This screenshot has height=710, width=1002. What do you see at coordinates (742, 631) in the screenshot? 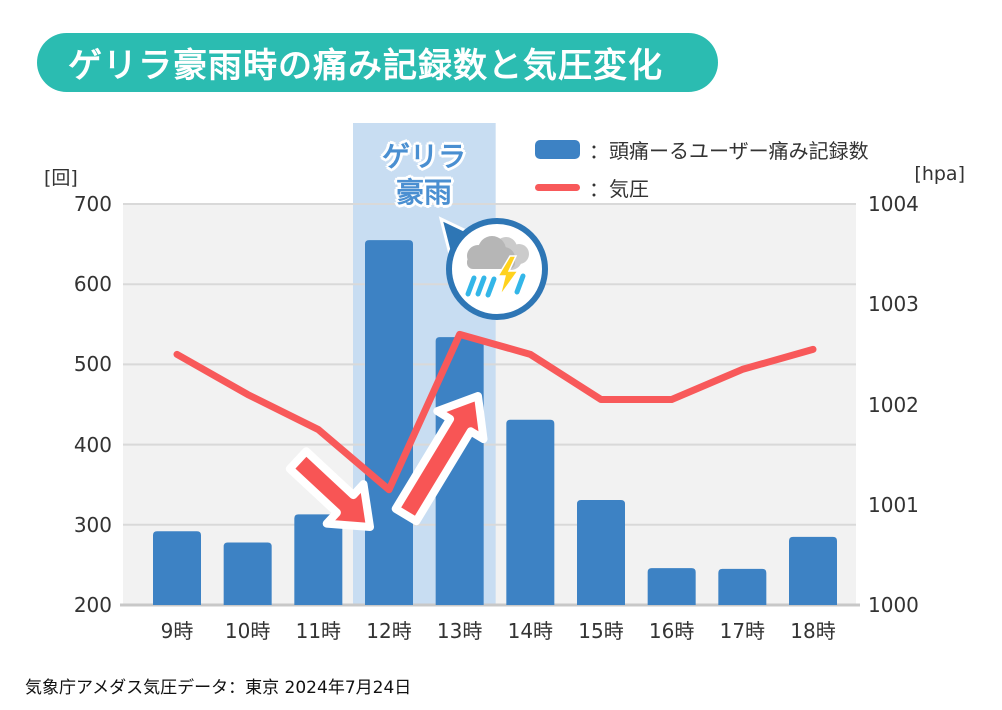
I see `x-axis-label: 17時` at bounding box center [742, 631].